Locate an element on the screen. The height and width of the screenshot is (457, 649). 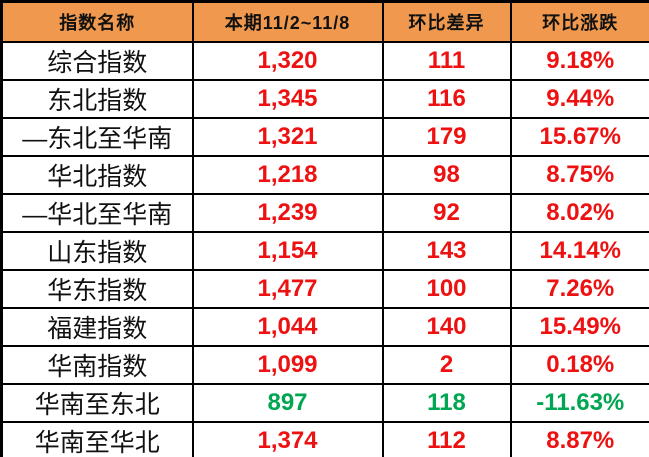
current-value-cell: 897 is located at coordinates (287, 402).